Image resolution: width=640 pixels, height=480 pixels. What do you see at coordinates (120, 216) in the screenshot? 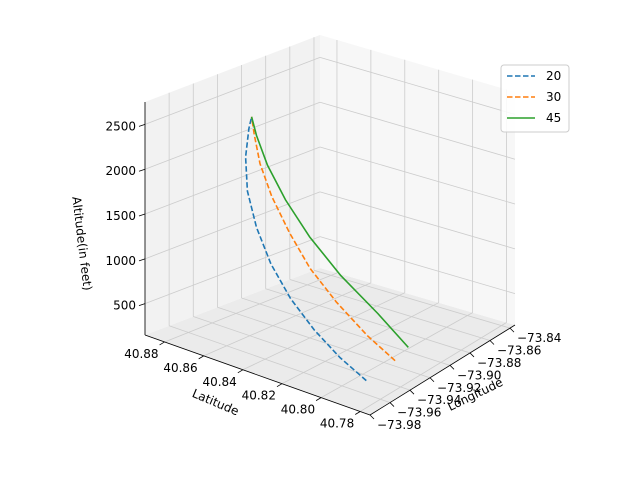
I see `z-tick-label: 1500` at bounding box center [120, 216].